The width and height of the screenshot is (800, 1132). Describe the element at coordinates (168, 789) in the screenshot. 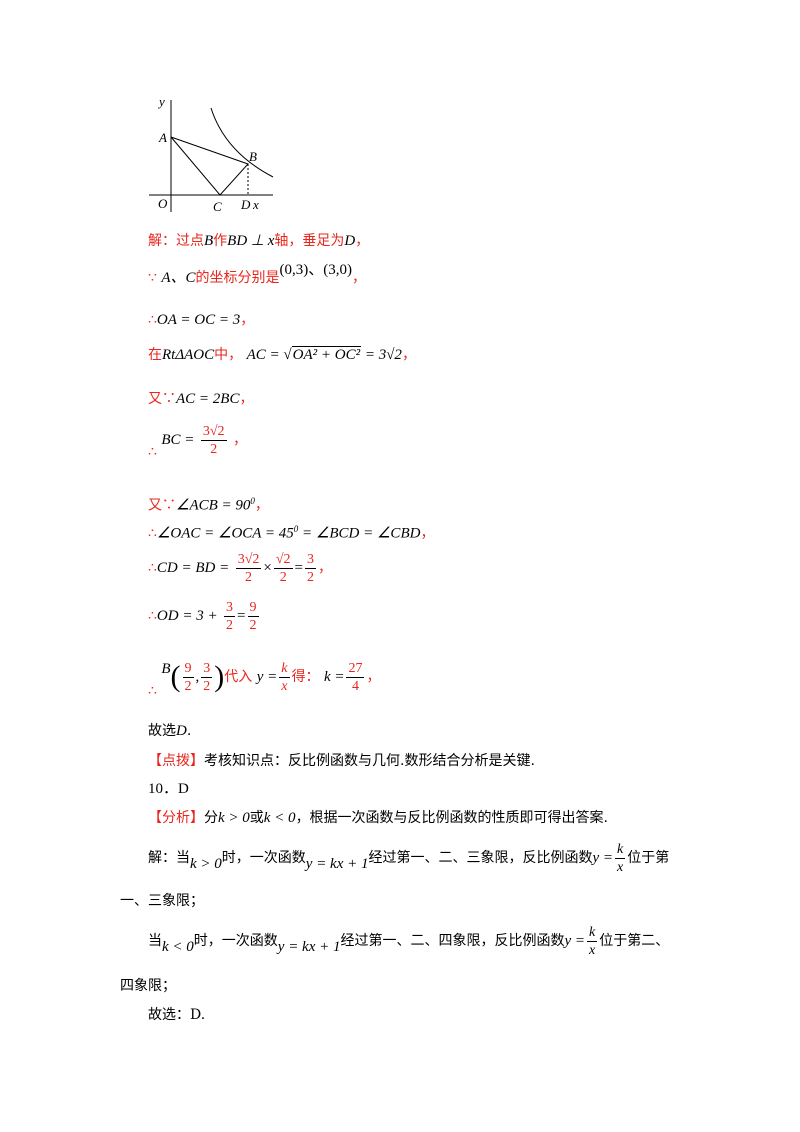

I see `question-10-number: 10．D` at that location.